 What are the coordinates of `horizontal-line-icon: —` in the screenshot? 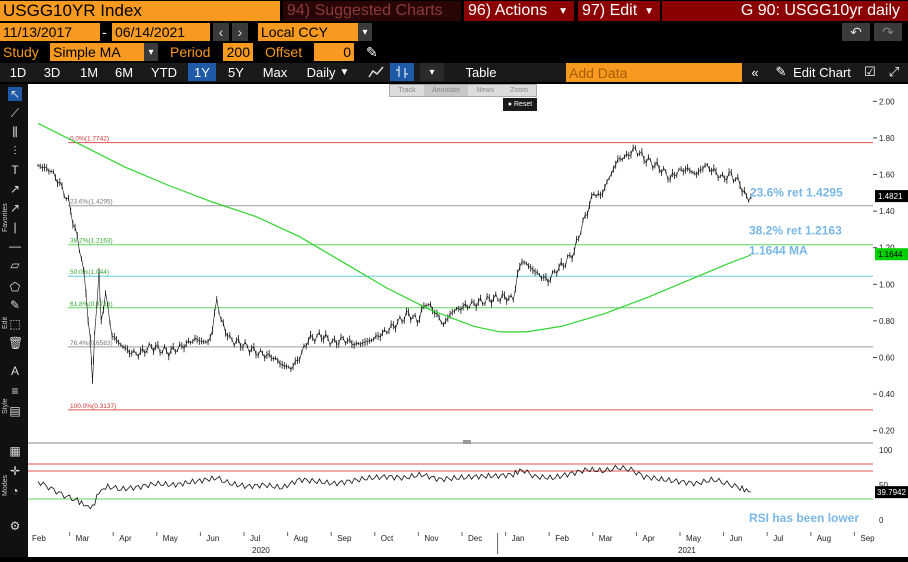 It's located at (15, 246).